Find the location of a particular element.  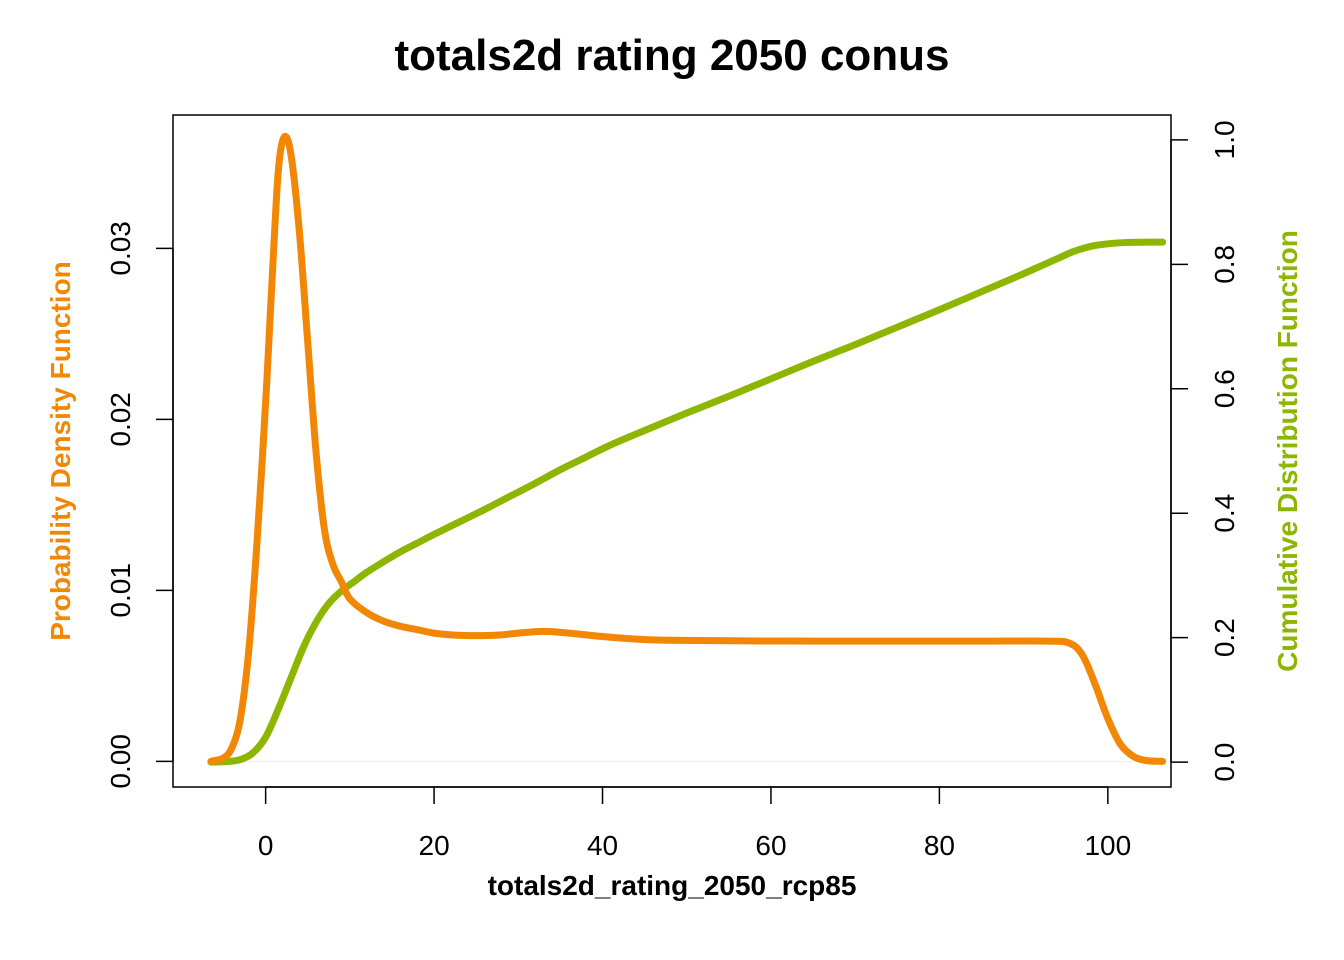

chart-title: totals2d rating 2050 conus is located at coordinates (671, 55).